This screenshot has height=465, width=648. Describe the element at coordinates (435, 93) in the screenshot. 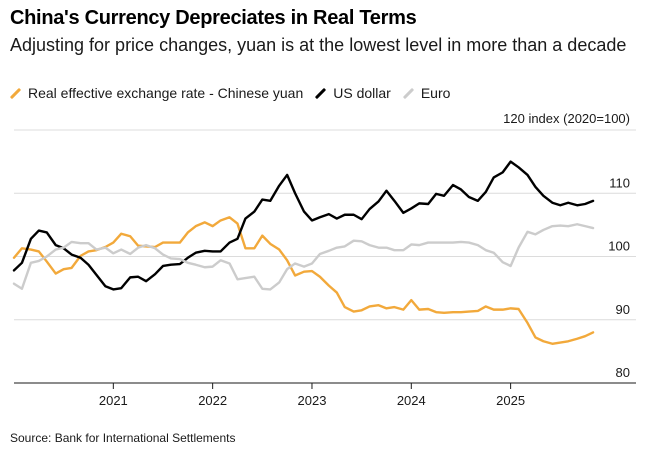

I see `legend-label: Euro` at that location.